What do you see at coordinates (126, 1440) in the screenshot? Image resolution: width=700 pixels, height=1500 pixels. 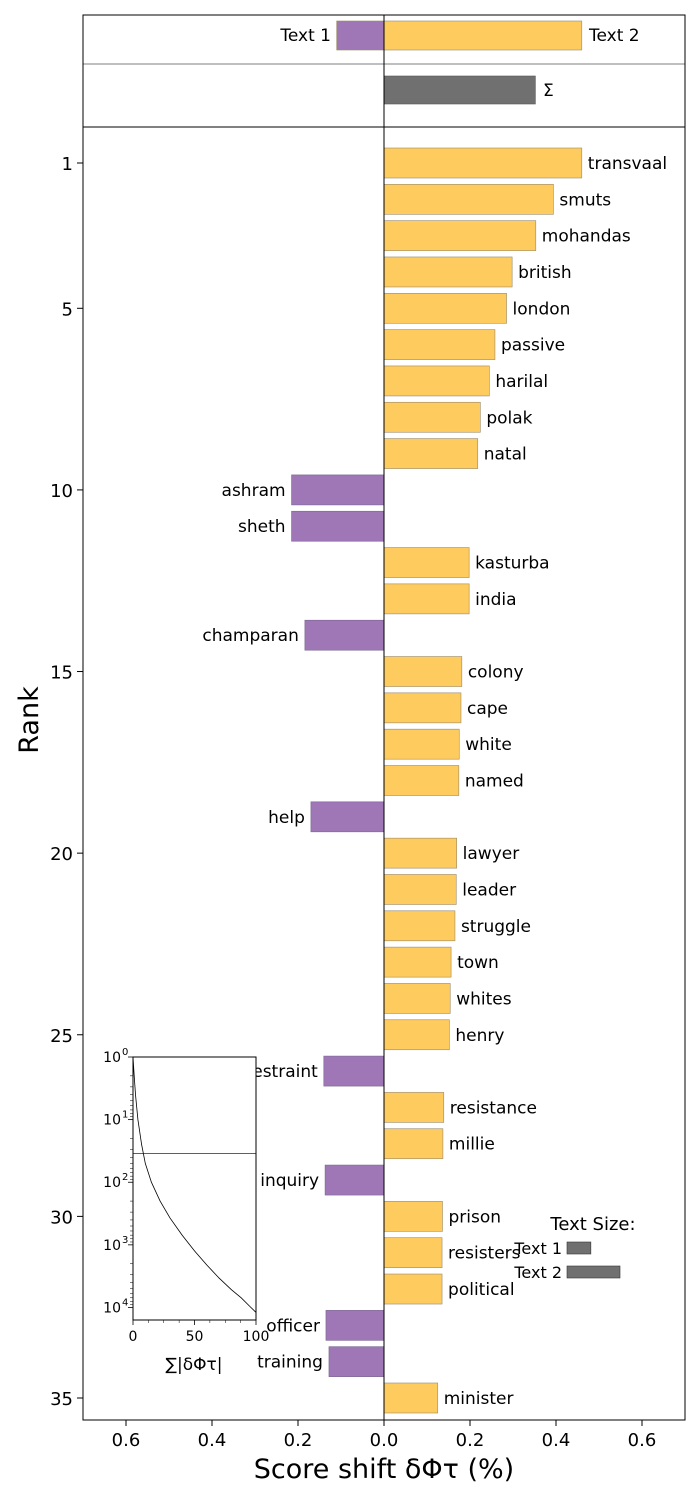 I see `x-tick-label: 0.6` at bounding box center [126, 1440].